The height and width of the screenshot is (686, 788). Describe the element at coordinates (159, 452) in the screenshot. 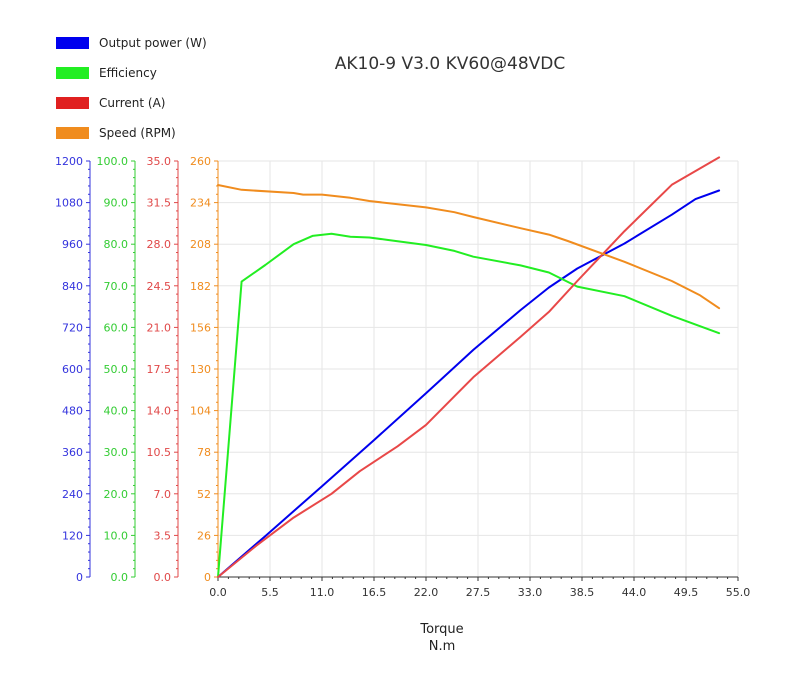

I see `current-axis-tick-label: 10.5` at that location.